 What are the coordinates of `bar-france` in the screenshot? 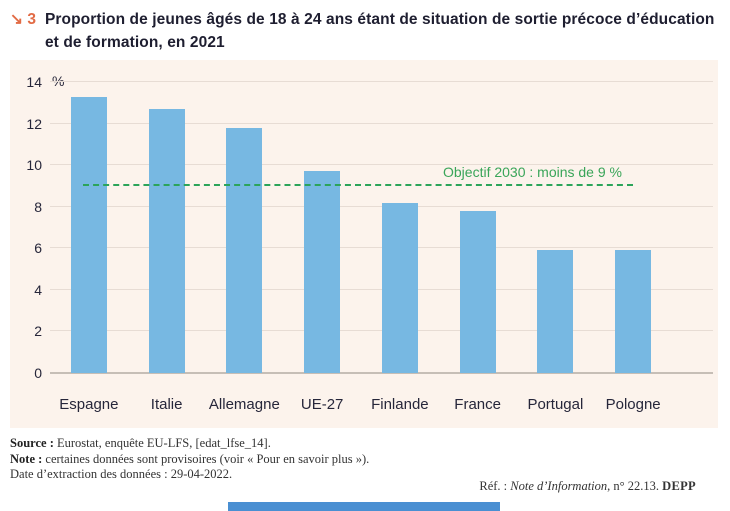 It's located at (477, 291).